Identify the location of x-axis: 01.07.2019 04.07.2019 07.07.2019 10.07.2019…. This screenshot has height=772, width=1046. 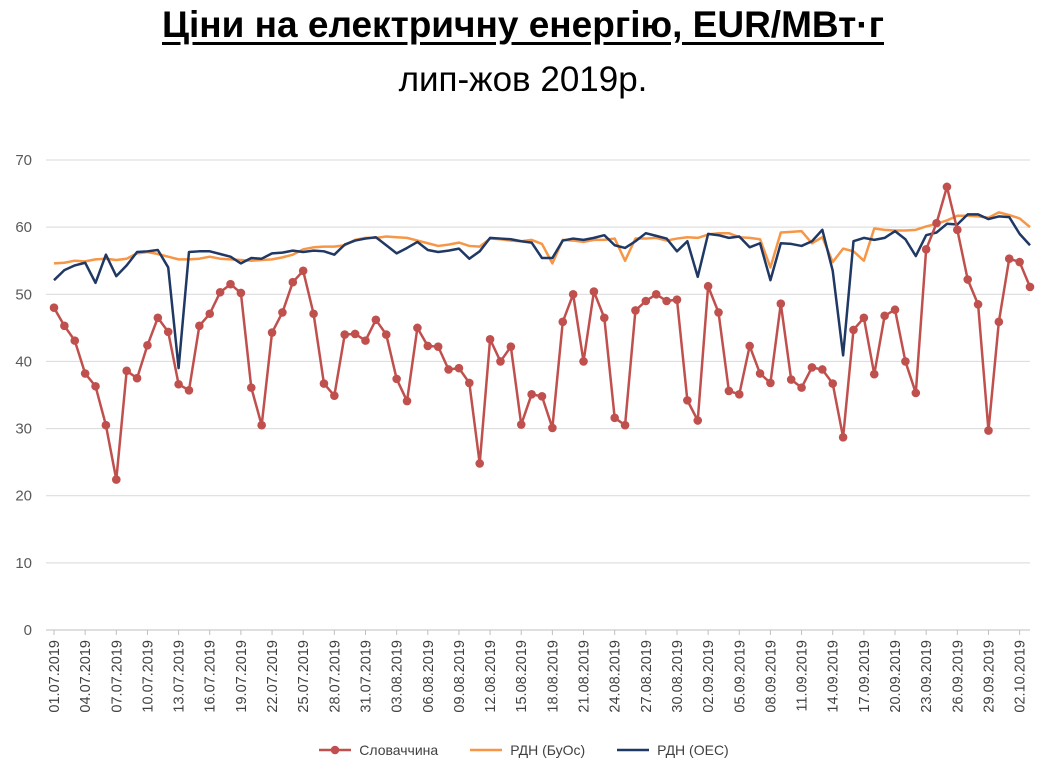
(538, 671).